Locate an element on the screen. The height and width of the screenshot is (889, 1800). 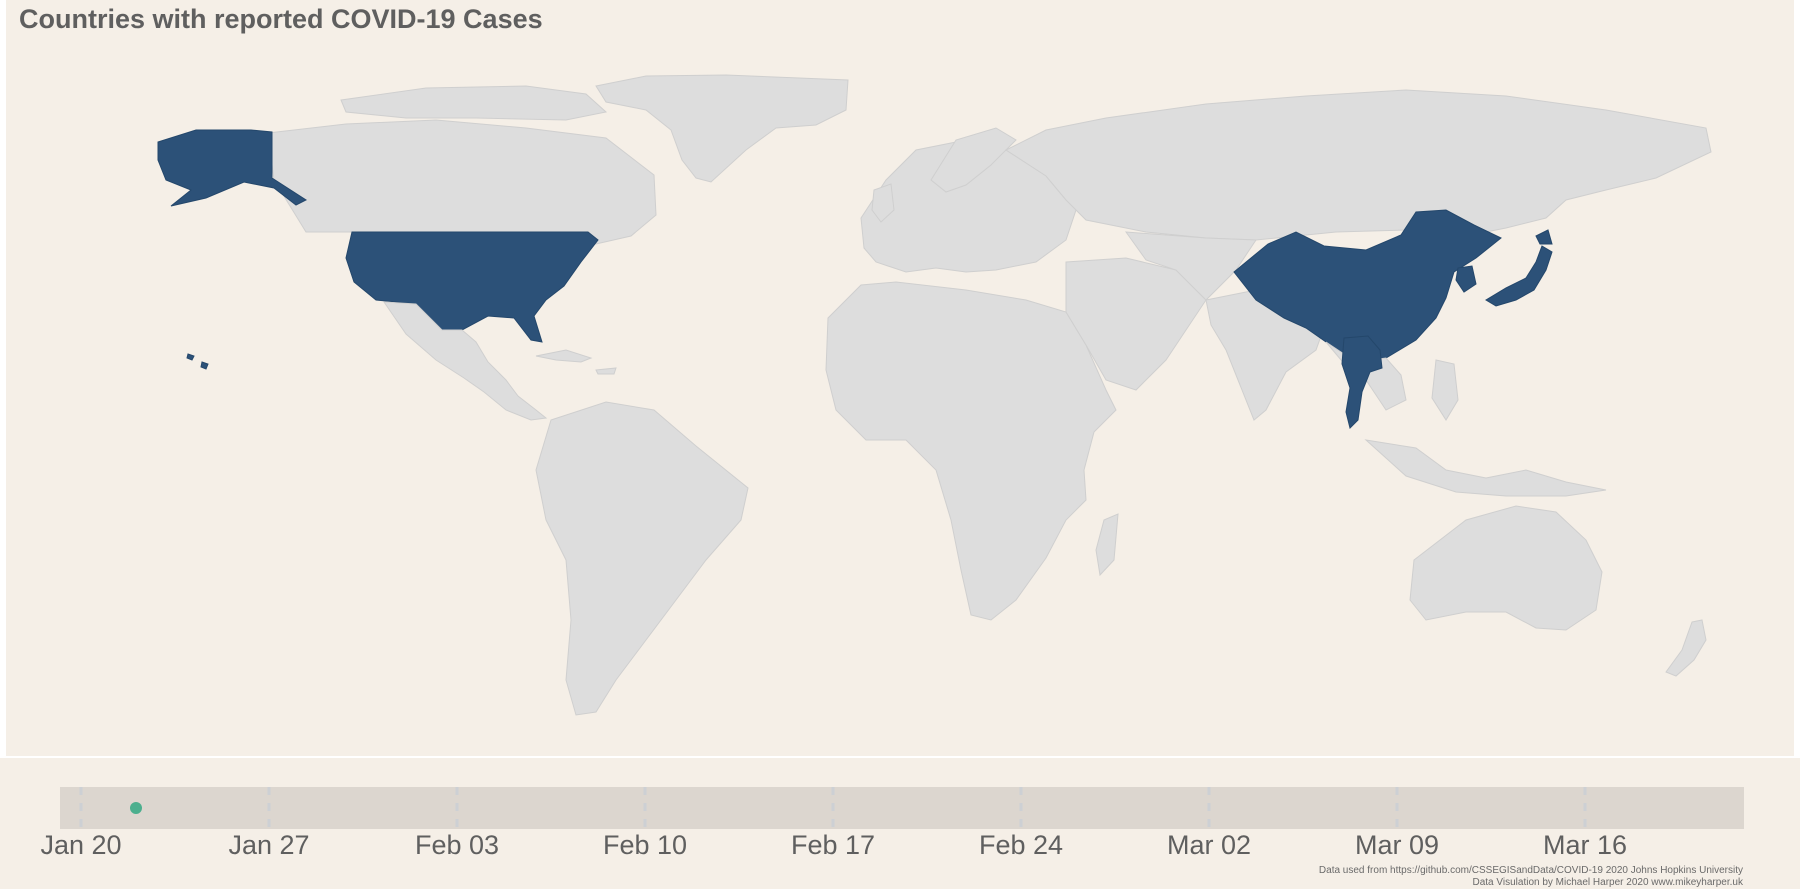
landmass-canada is located at coordinates (462, 182).